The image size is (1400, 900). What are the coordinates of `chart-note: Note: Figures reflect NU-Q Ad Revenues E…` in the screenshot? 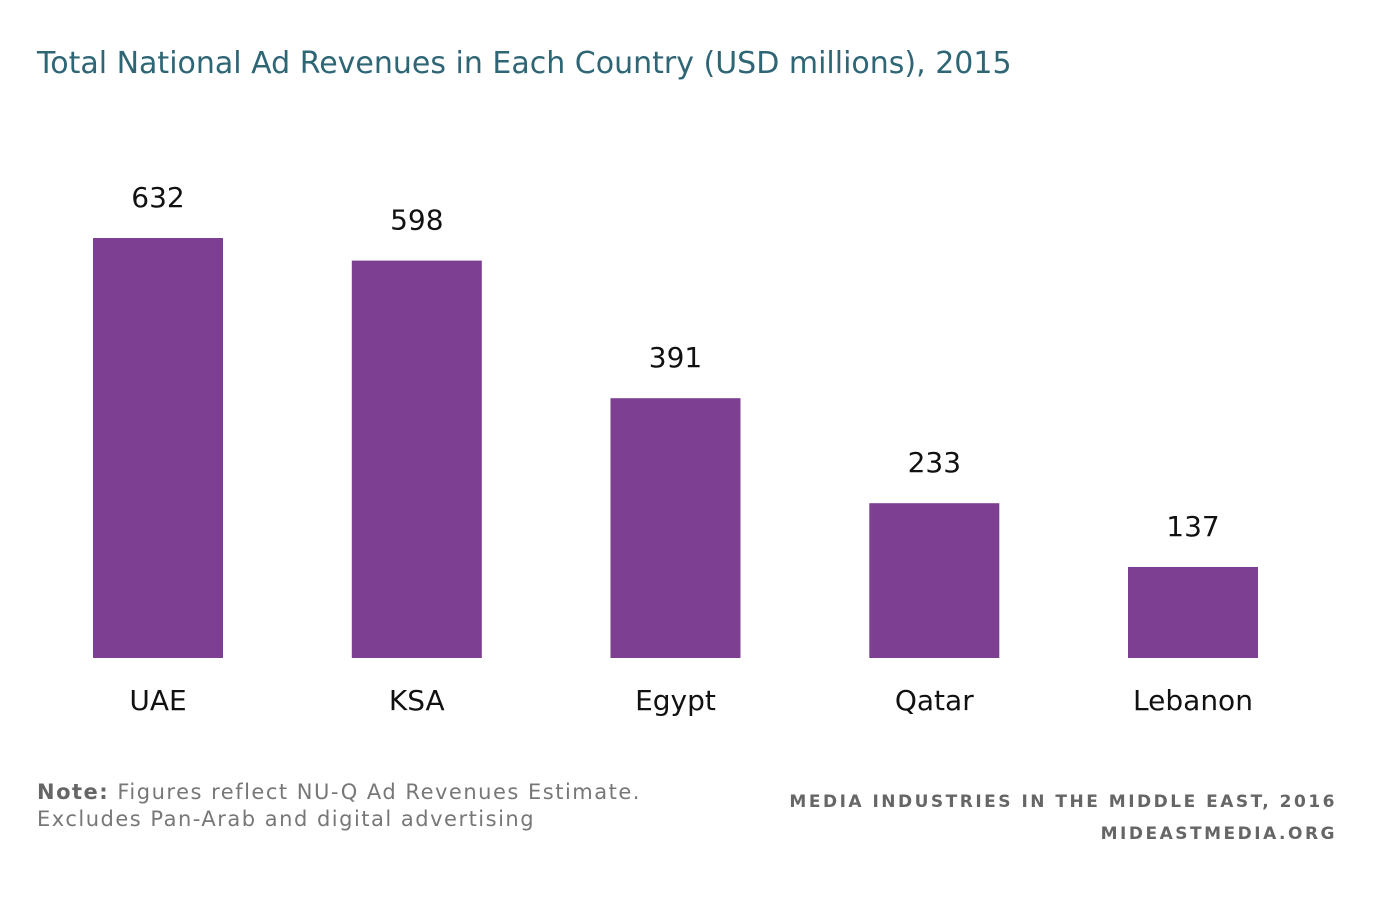 It's located at (339, 806).